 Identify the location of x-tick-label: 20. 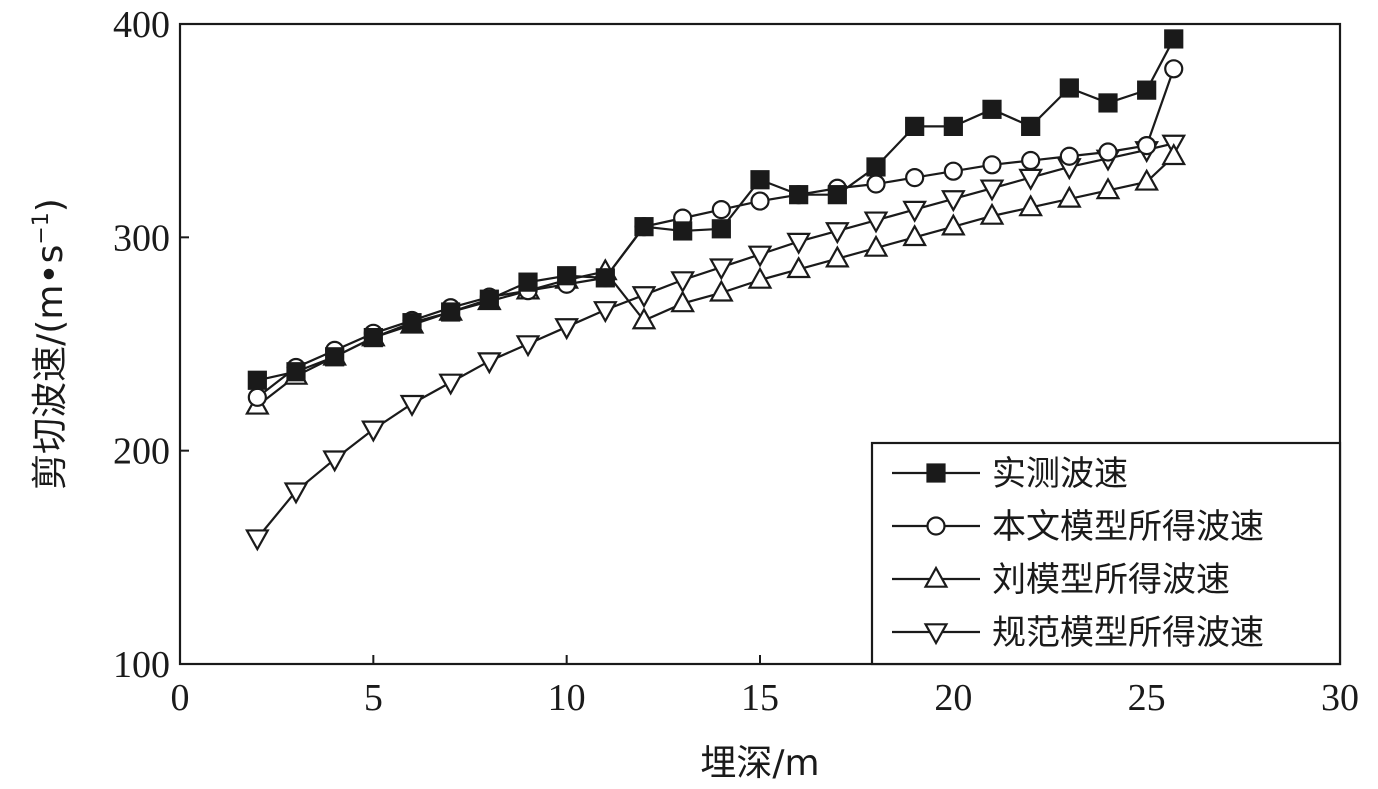
(953, 698).